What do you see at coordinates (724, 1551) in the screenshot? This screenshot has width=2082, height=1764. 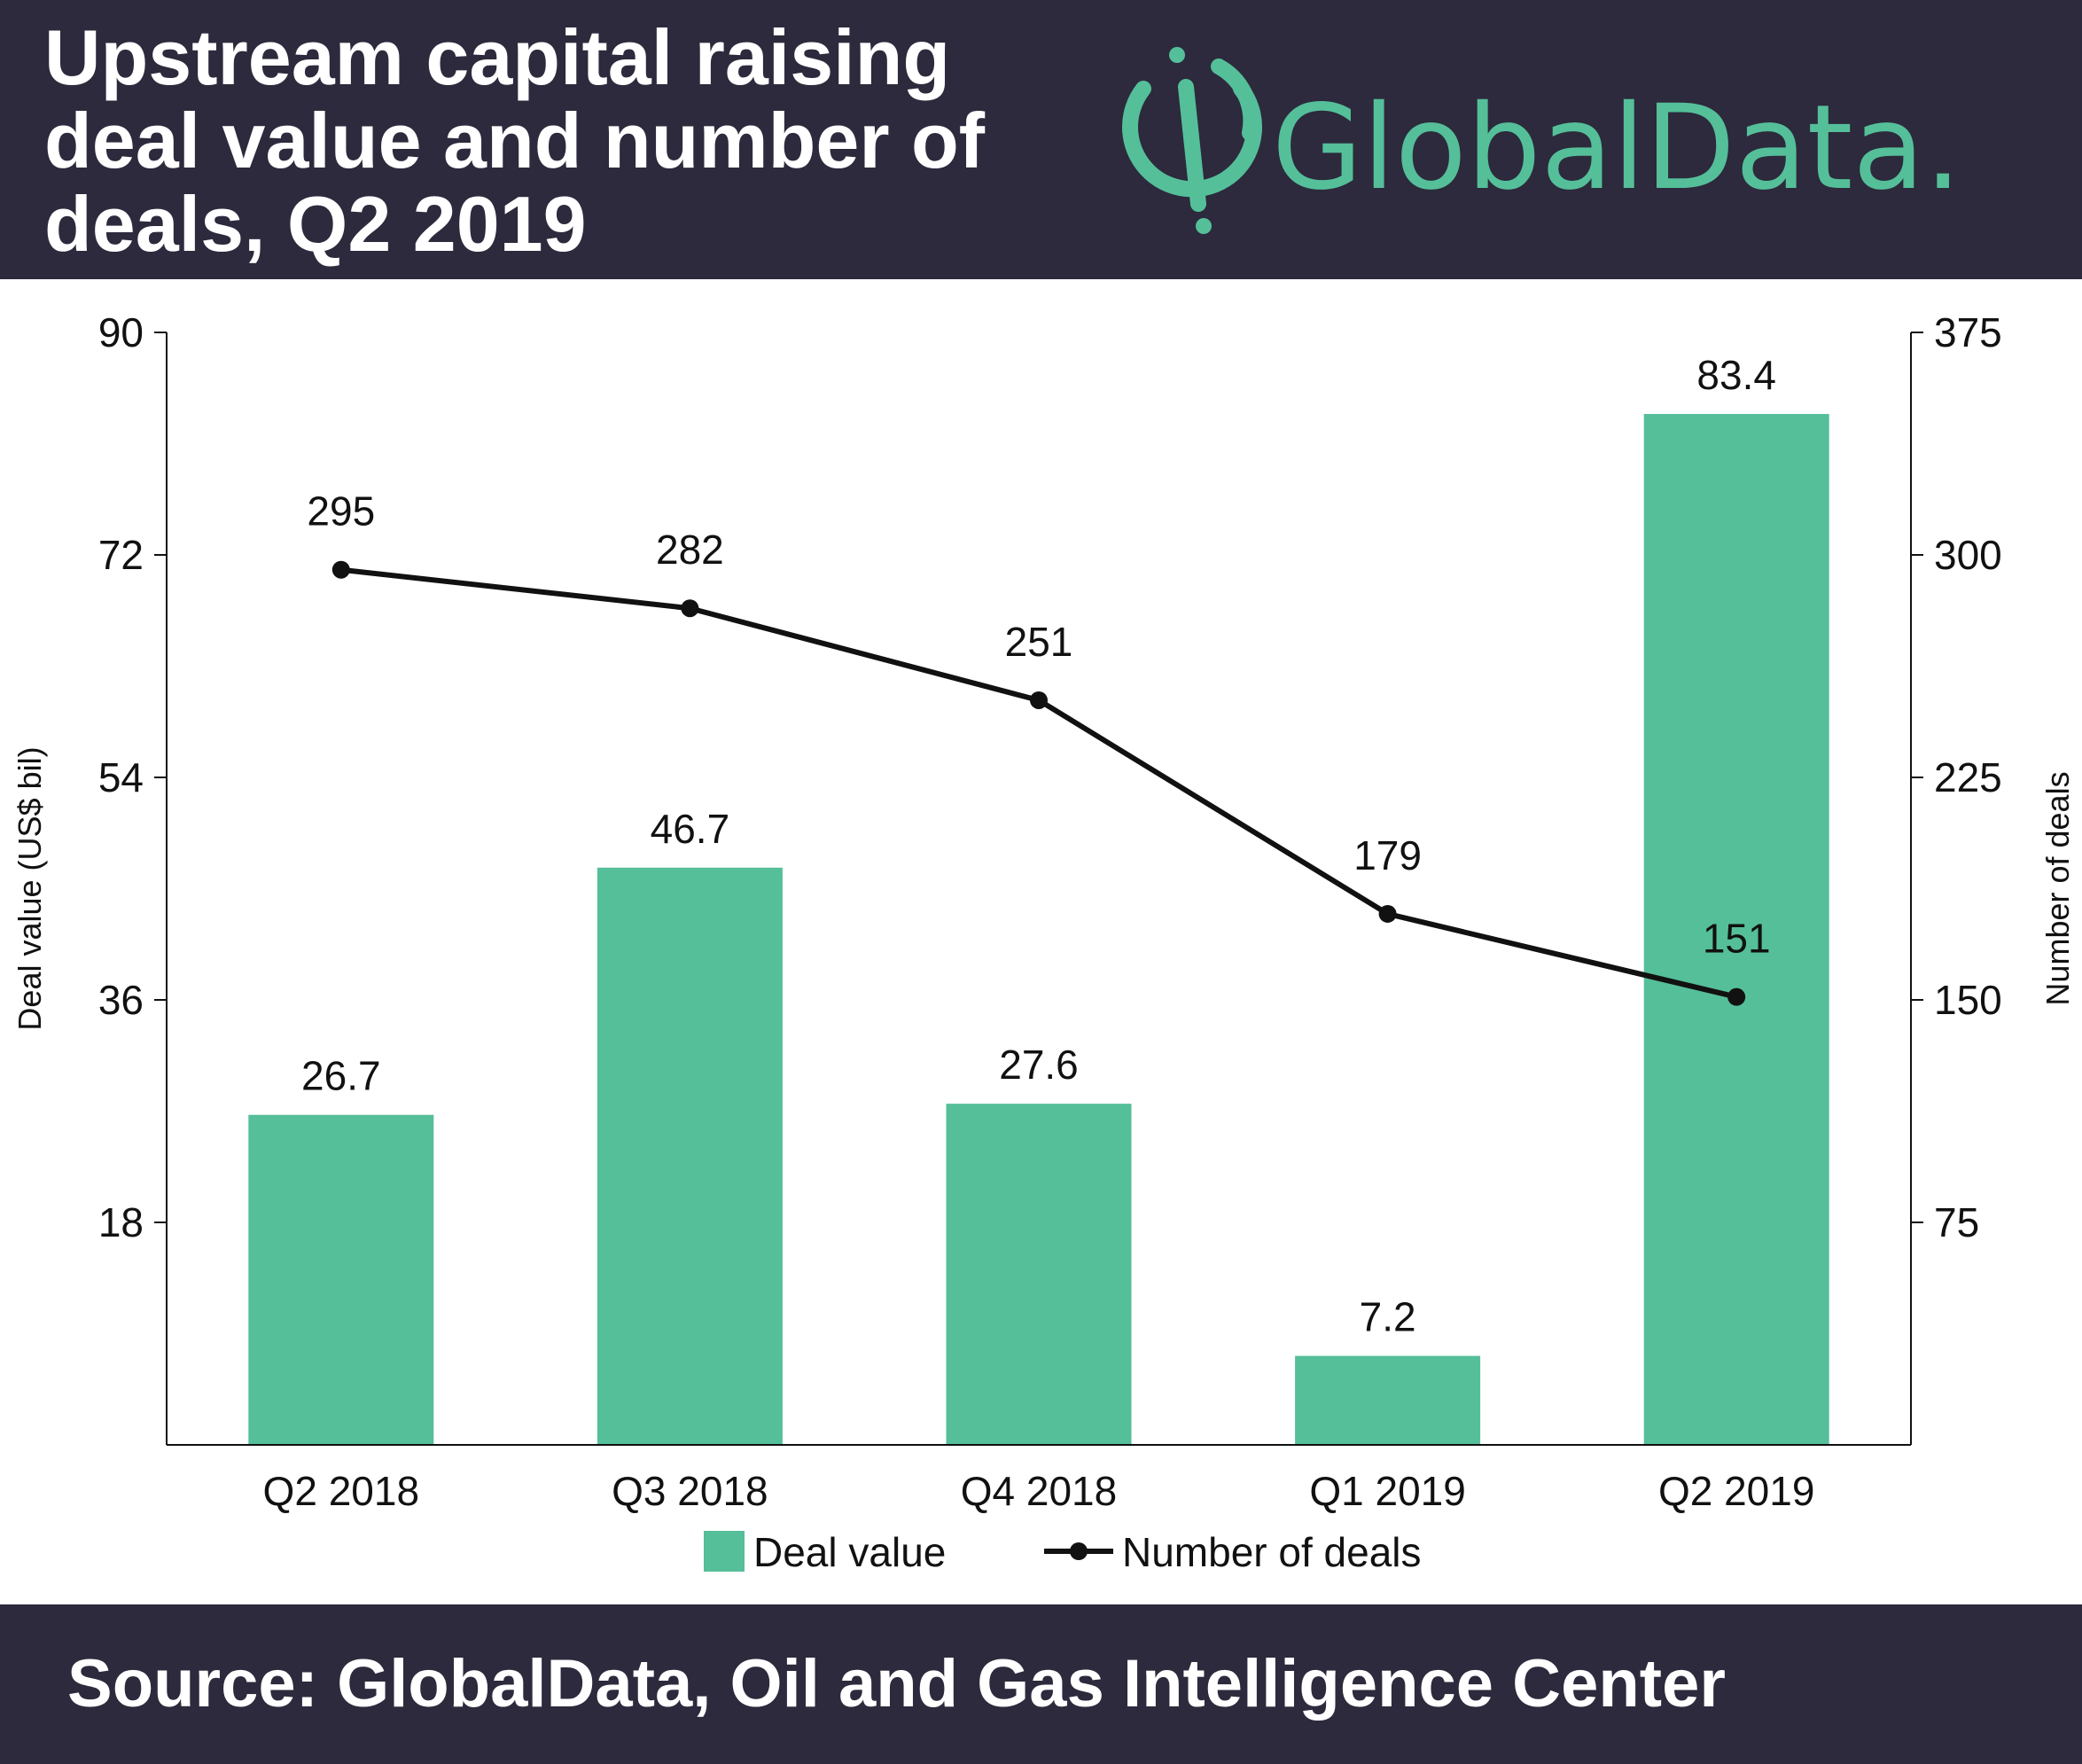 I see `legend-swatch-deal-value` at bounding box center [724, 1551].